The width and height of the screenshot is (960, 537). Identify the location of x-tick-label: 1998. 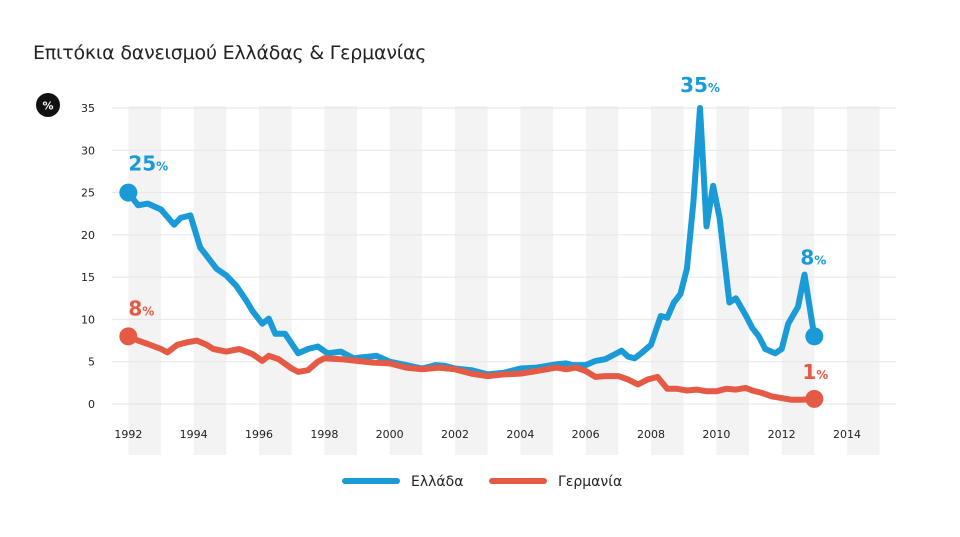
(324, 434).